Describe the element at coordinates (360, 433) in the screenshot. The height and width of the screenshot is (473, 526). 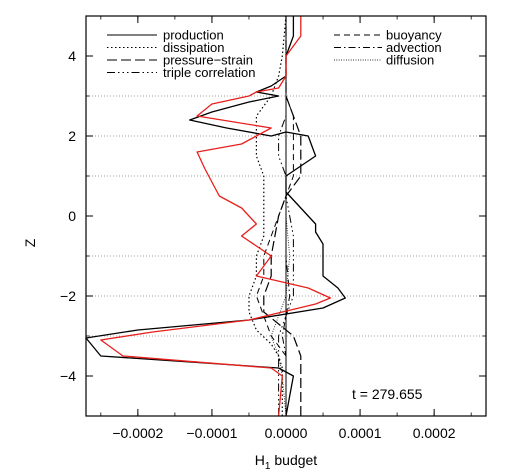
I see `x-tick-label: 0.0001` at that location.